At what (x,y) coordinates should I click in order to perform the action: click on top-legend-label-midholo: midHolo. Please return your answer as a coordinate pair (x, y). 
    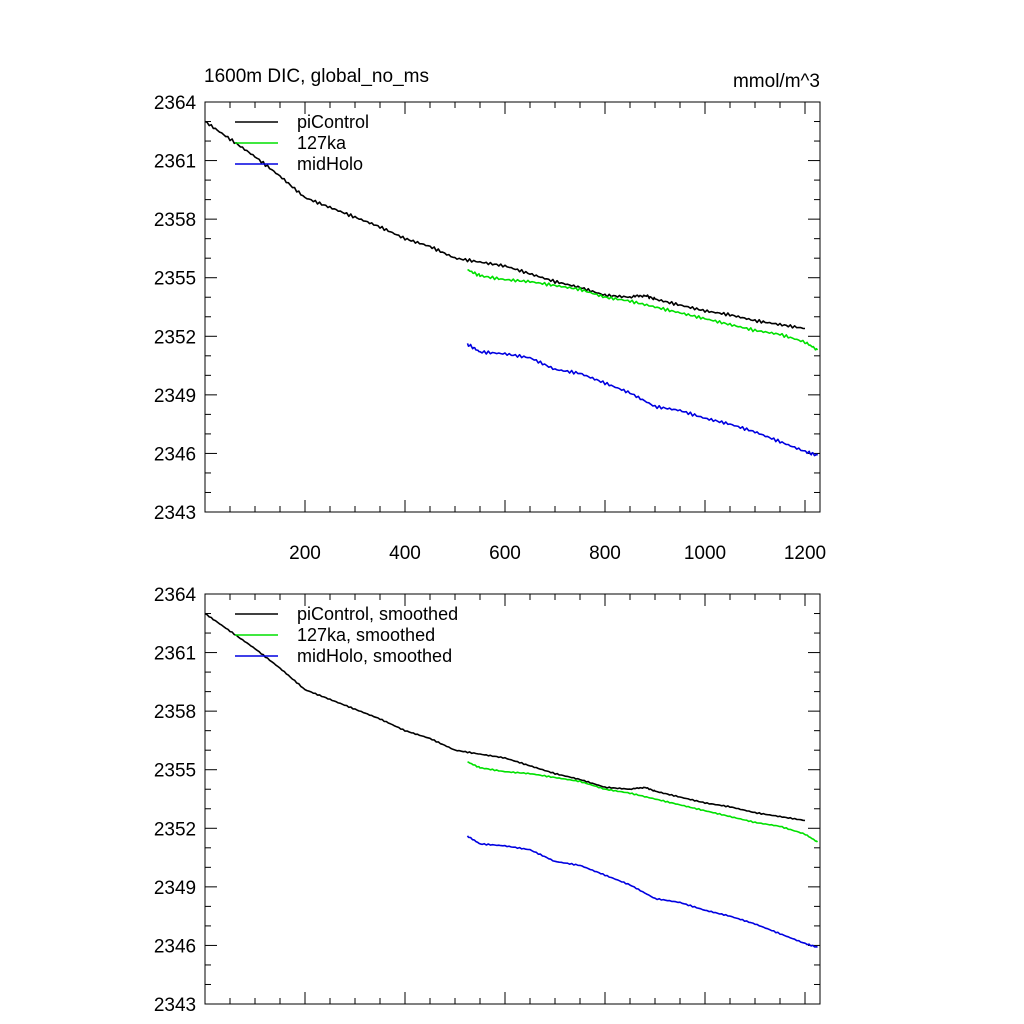
    Looking at the image, I should click on (330, 164).